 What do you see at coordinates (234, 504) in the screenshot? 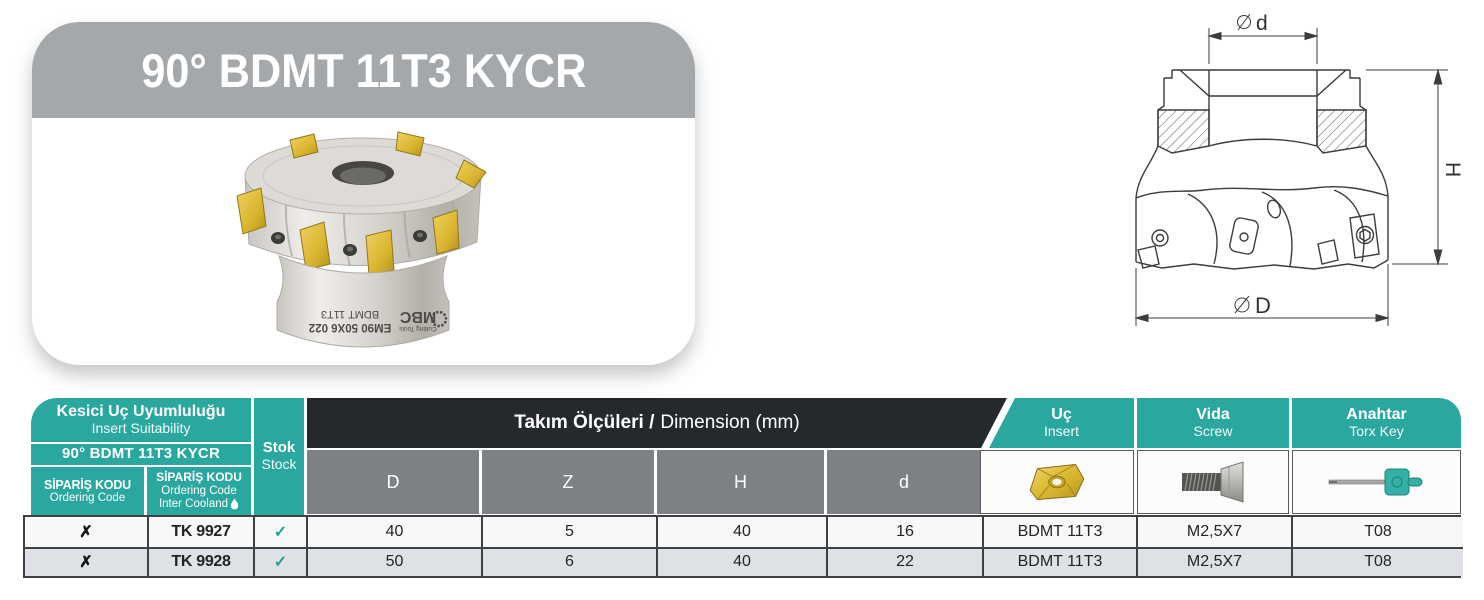
I see `coolant-drop-icon` at bounding box center [234, 504].